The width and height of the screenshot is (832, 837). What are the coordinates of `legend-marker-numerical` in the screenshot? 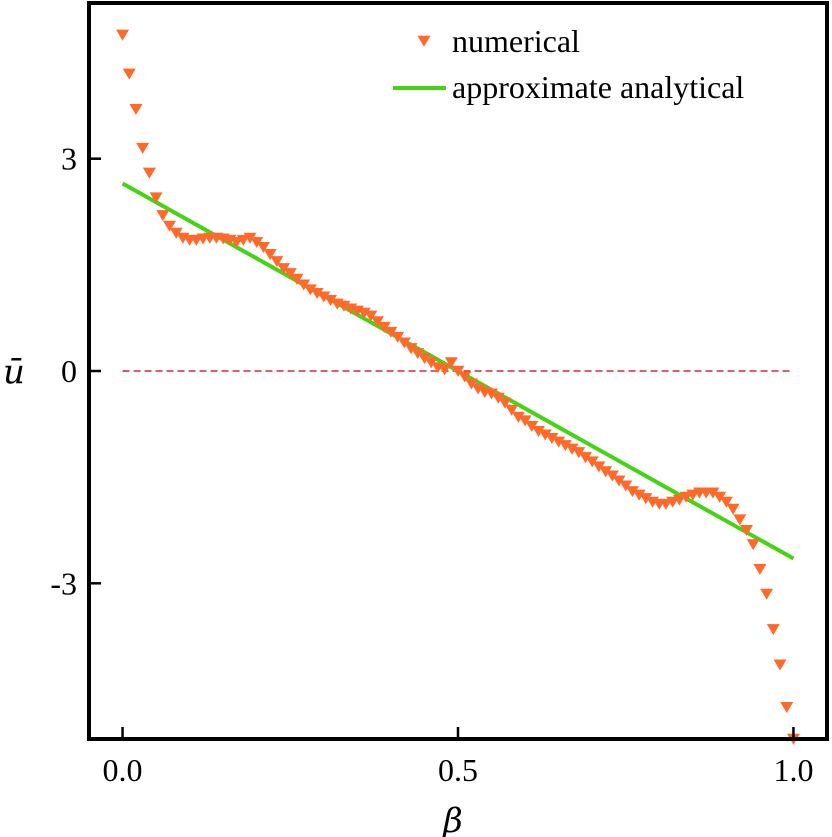 It's located at (424, 41).